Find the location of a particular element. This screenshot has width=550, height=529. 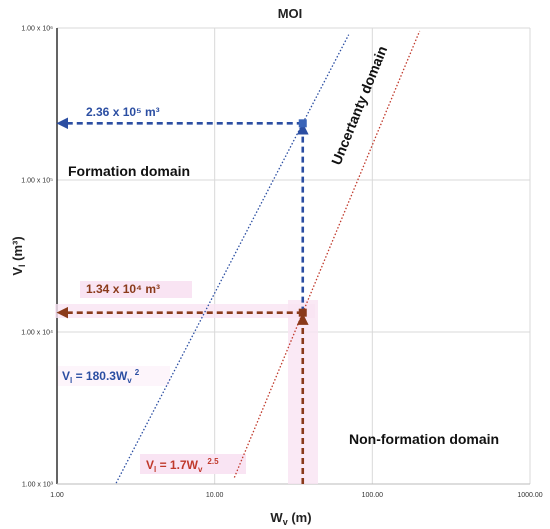

formation-domain-label: Formation domain is located at coordinates (129, 171).